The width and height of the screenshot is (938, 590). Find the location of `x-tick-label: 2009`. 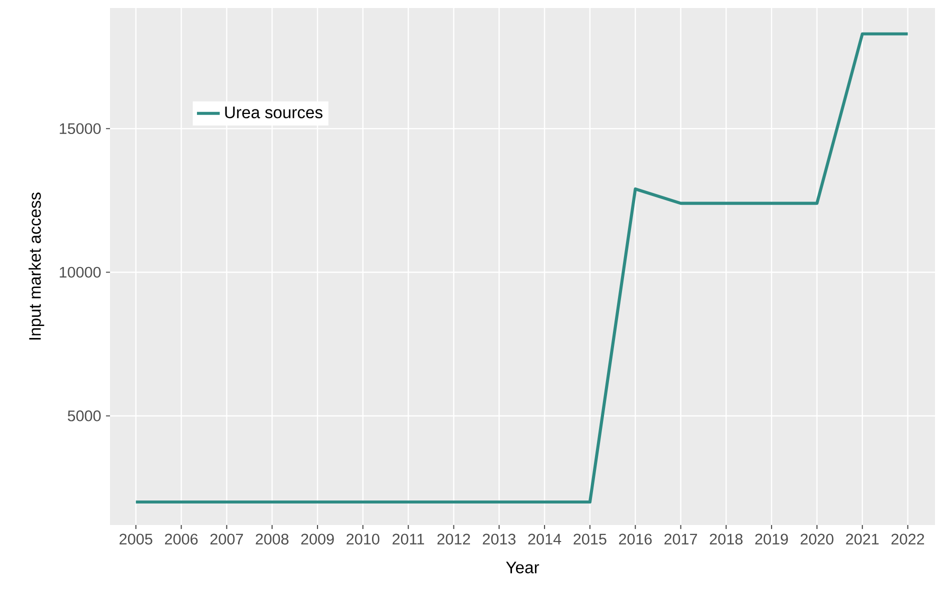

x-tick-label: 2009 is located at coordinates (317, 539).